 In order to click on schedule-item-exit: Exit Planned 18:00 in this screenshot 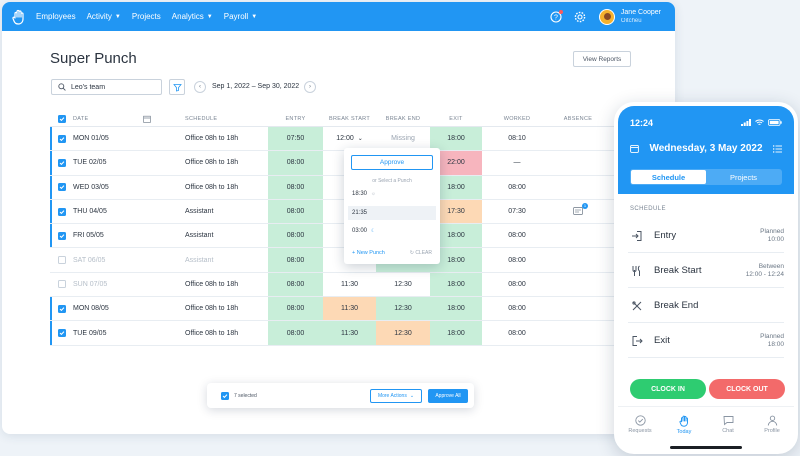, I will do `click(706, 341)`.